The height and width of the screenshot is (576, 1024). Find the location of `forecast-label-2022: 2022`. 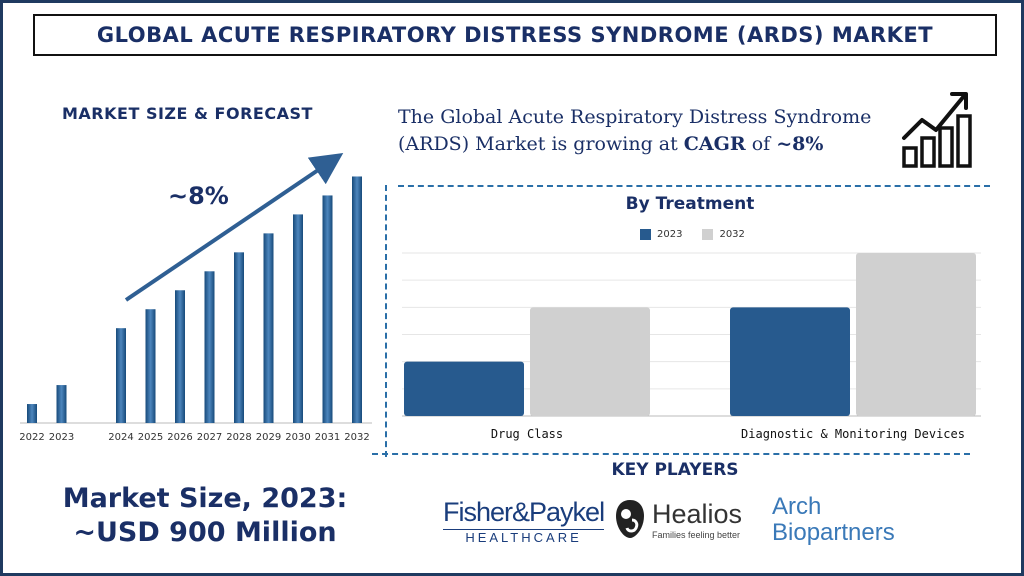

forecast-label-2022: 2022 is located at coordinates (31, 437).